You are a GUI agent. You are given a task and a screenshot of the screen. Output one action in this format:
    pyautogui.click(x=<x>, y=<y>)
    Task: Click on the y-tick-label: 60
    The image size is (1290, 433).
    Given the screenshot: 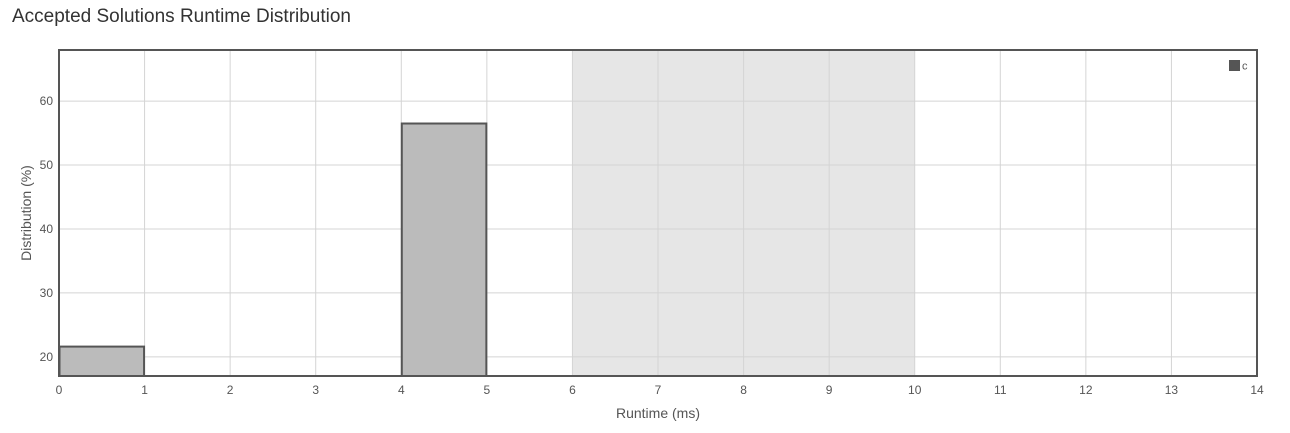 What is the action you would take?
    pyautogui.click(x=47, y=101)
    